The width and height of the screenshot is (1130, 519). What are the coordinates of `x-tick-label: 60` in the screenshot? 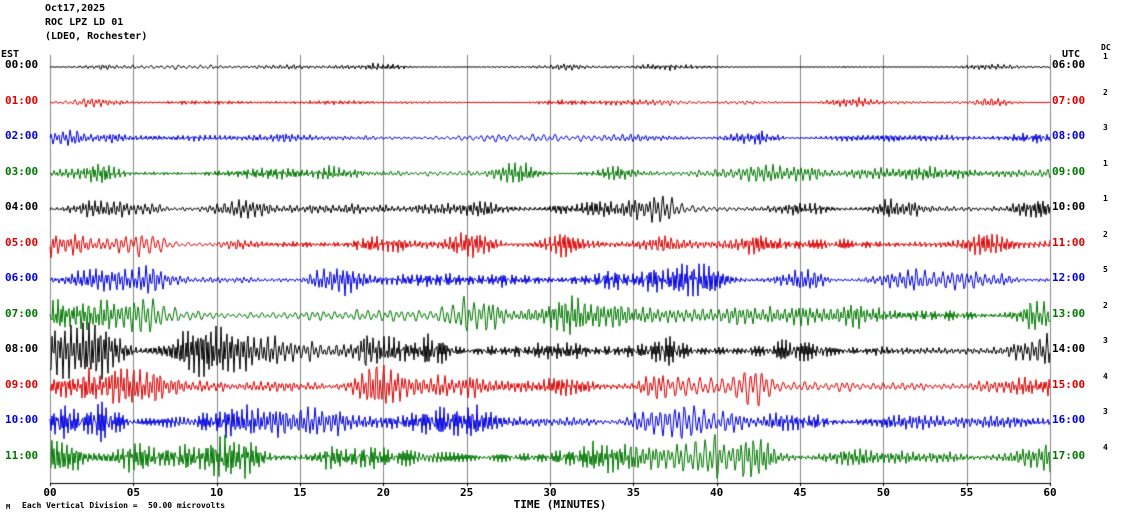 It's located at (1050, 492).